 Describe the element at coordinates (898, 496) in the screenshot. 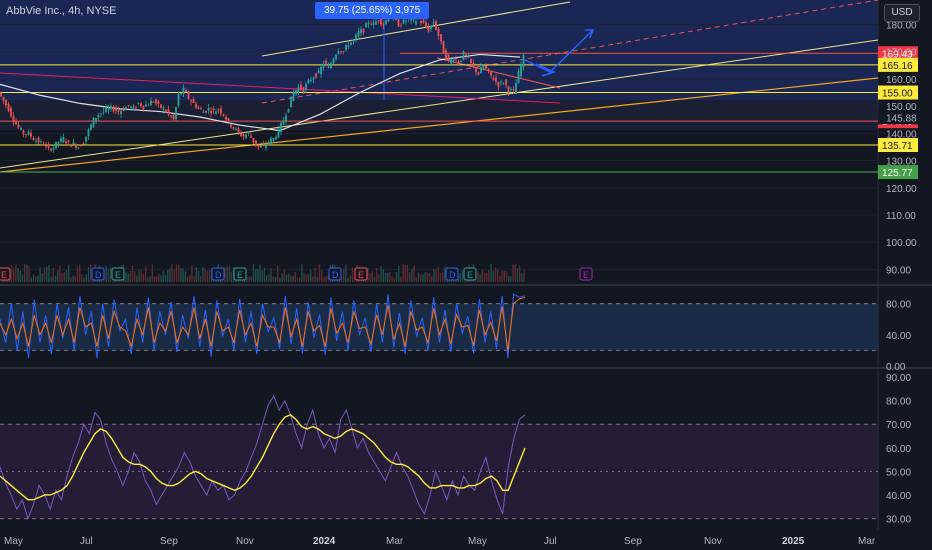

I see `rsi-tick-label: 40.00` at that location.